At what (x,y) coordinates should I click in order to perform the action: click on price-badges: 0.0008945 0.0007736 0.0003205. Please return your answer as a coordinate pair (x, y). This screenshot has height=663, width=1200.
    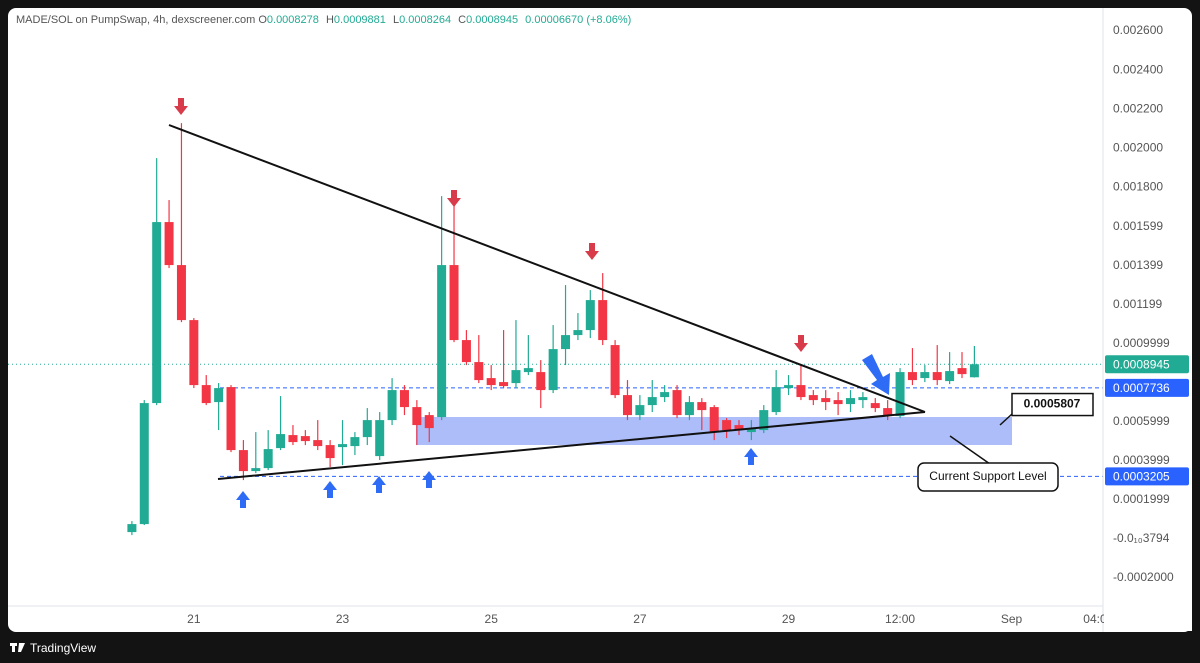
    Looking at the image, I should click on (1147, 420).